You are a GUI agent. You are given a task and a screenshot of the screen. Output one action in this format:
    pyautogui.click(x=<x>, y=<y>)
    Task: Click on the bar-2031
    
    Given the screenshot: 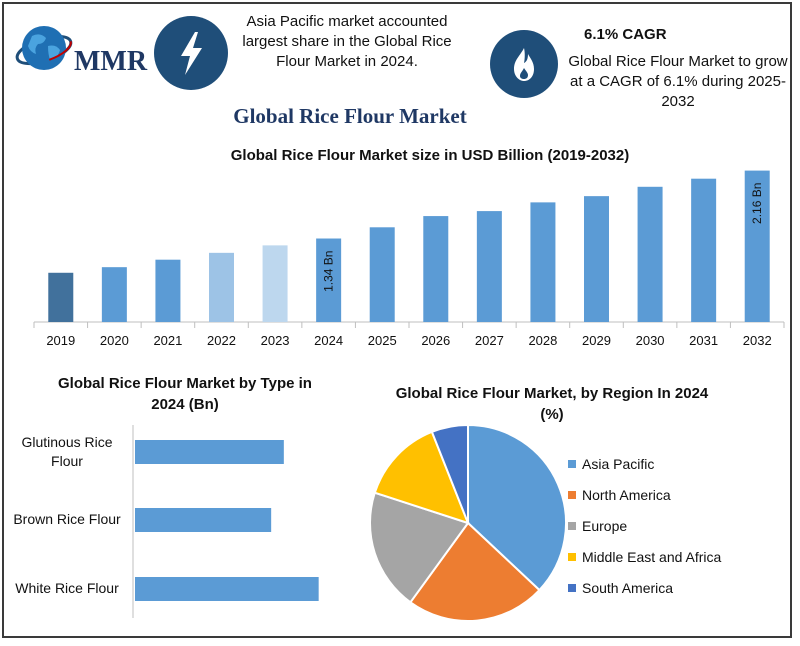 What is the action you would take?
    pyautogui.click(x=704, y=250)
    